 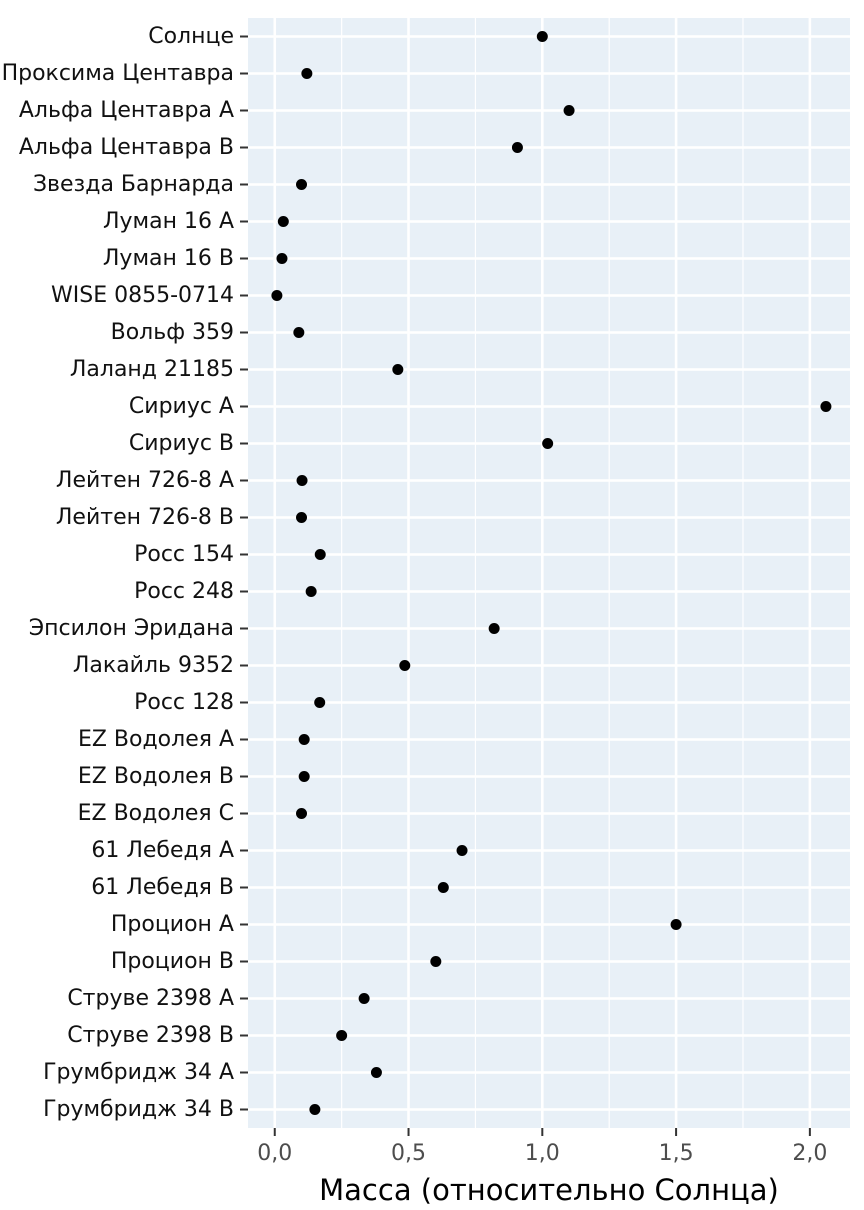 I want to click on y-tick-label: Солнце, so click(x=191, y=36).